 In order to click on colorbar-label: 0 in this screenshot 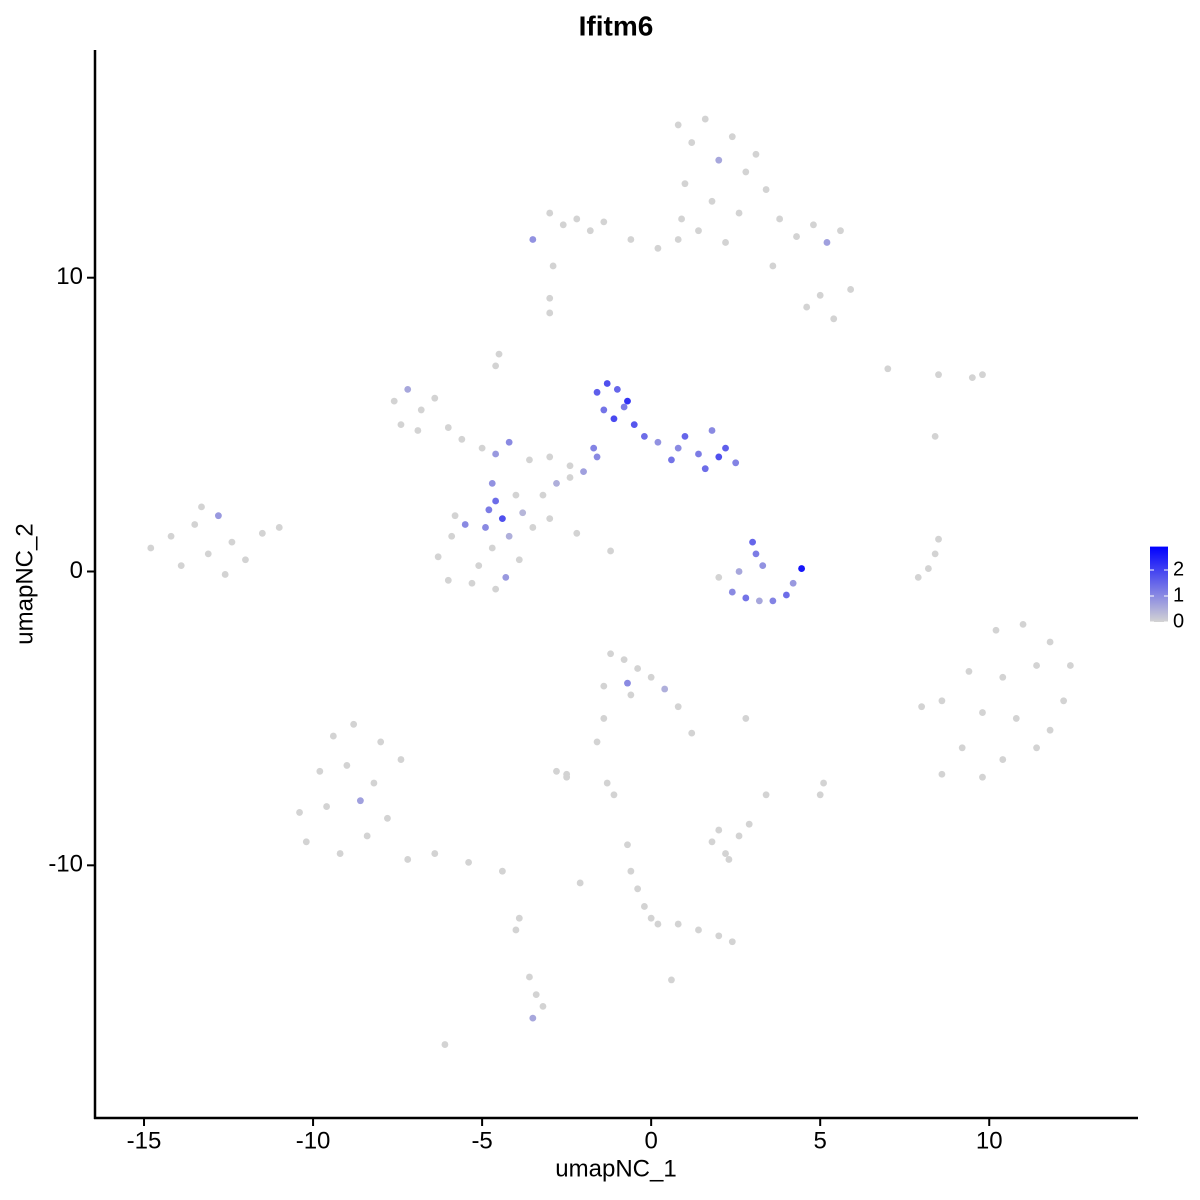, I will do `click(1178, 621)`.